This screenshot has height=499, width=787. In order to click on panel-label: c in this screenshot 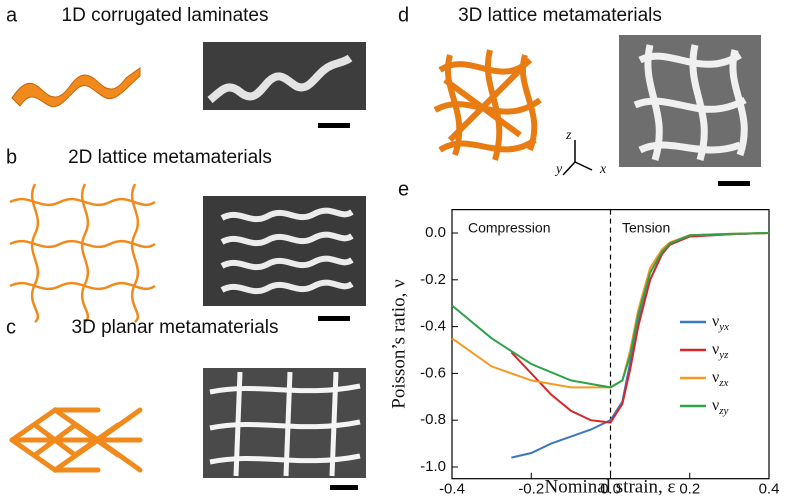, I will do `click(11, 327)`.